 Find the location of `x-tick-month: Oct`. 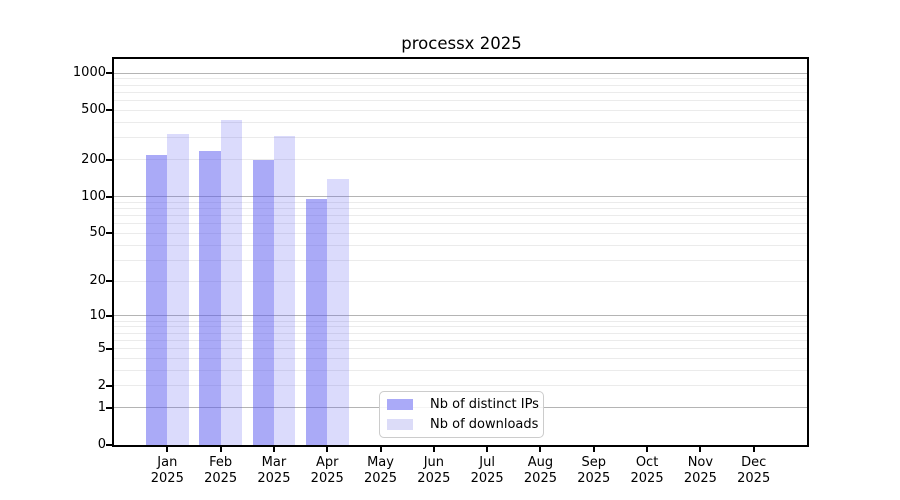

x-tick-month: Oct is located at coordinates (647, 462).